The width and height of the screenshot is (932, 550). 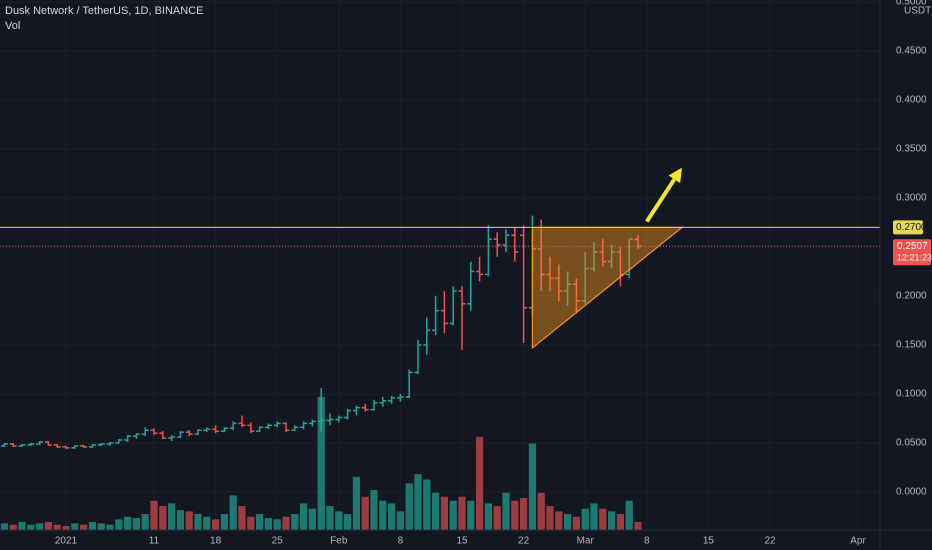 What do you see at coordinates (911, 227) in the screenshot?
I see `level-label: 0.2700` at bounding box center [911, 227].